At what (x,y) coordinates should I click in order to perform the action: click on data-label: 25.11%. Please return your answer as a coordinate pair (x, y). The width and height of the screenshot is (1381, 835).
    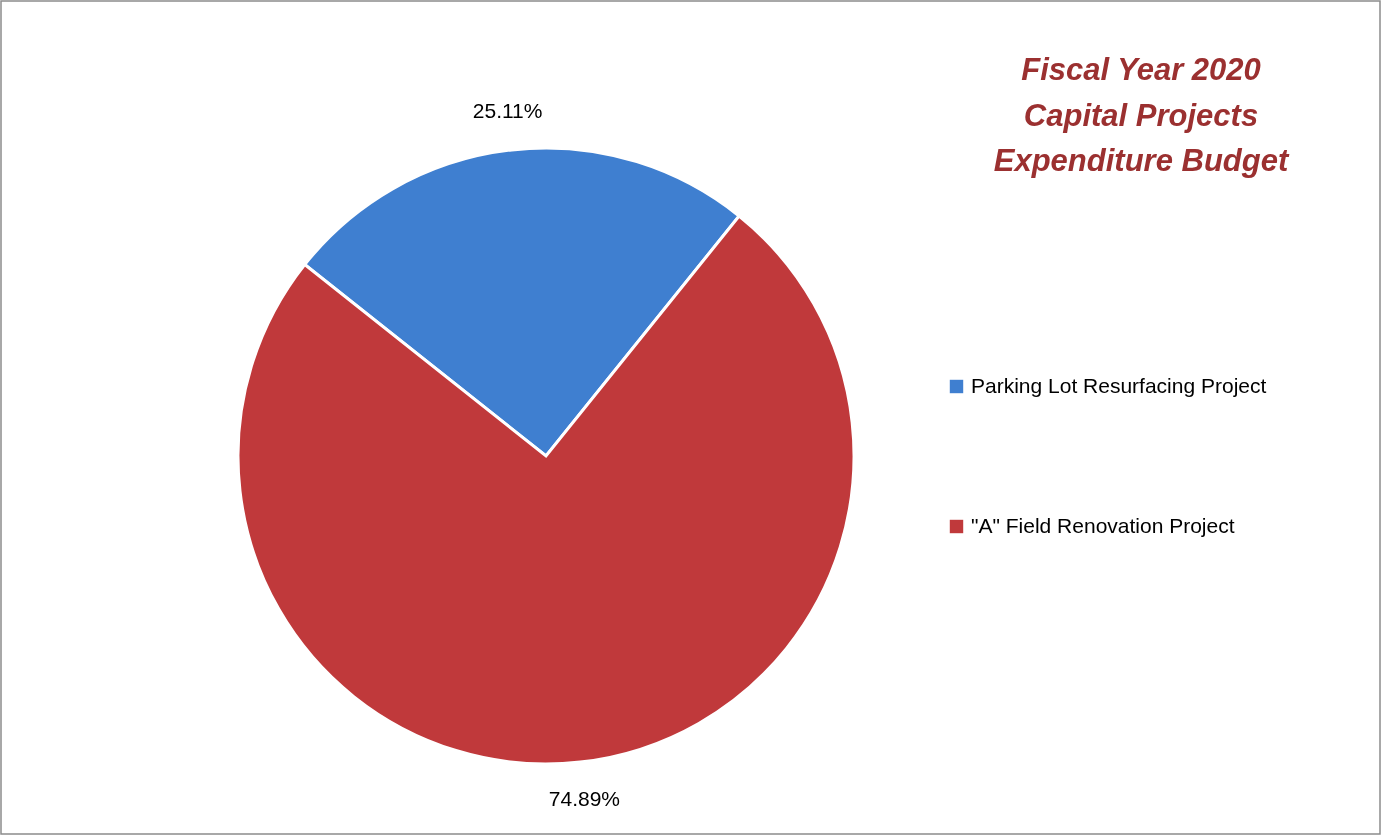
    Looking at the image, I should click on (507, 111).